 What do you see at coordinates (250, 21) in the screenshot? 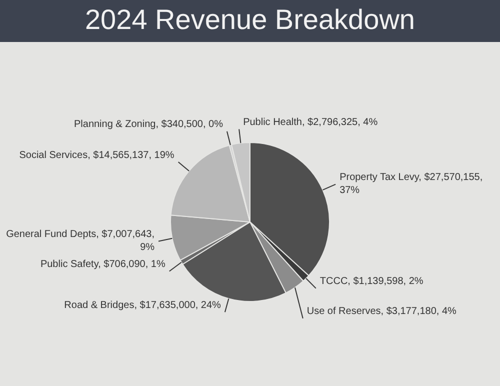
I see `chart-title: 2024 Revenue Breakdown` at bounding box center [250, 21].